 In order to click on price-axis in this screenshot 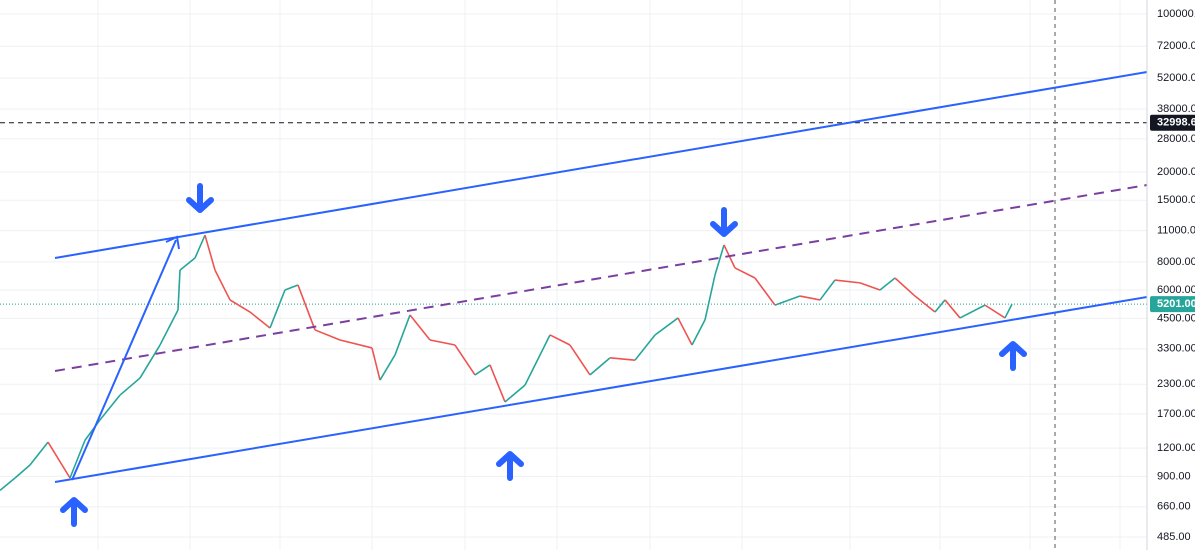, I will do `click(1171, 275)`.